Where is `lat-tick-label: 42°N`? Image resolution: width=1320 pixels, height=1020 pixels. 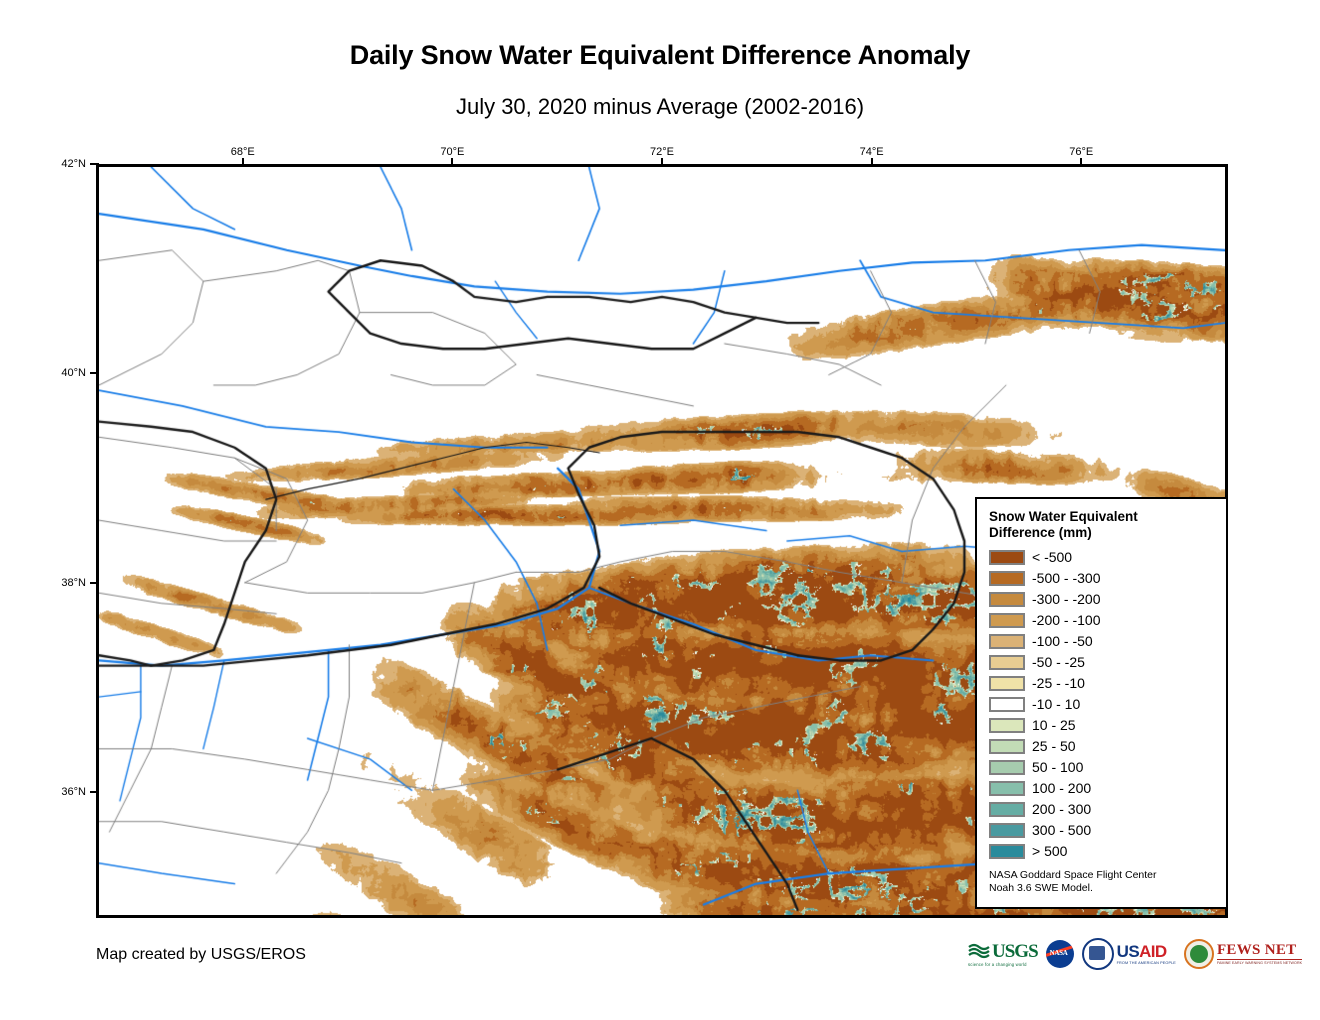 lat-tick-label: 42°N is located at coordinates (73, 164).